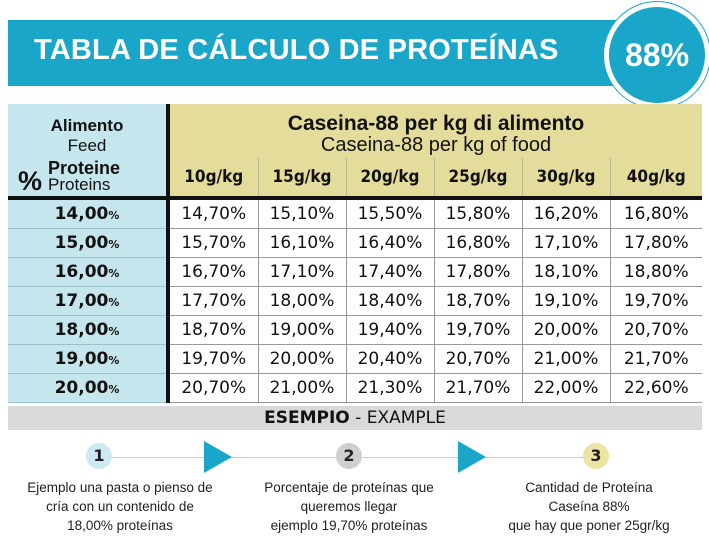 This screenshot has height=556, width=709. Describe the element at coordinates (389, 359) in the screenshot. I see `table-cell: 20,40%` at that location.